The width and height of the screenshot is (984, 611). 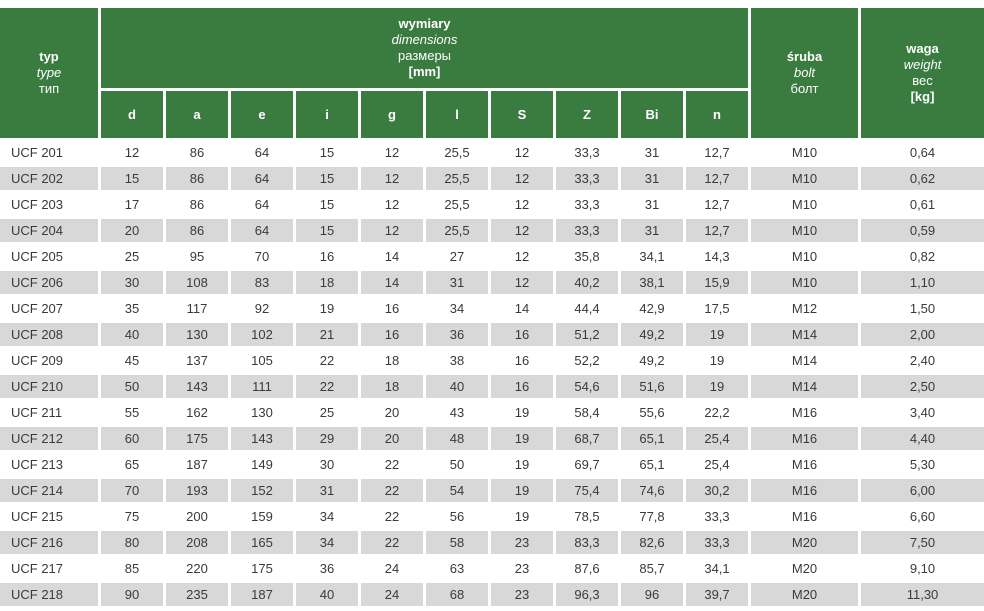 What do you see at coordinates (922, 516) in the screenshot?
I see `cell-weight: 6,60` at bounding box center [922, 516].